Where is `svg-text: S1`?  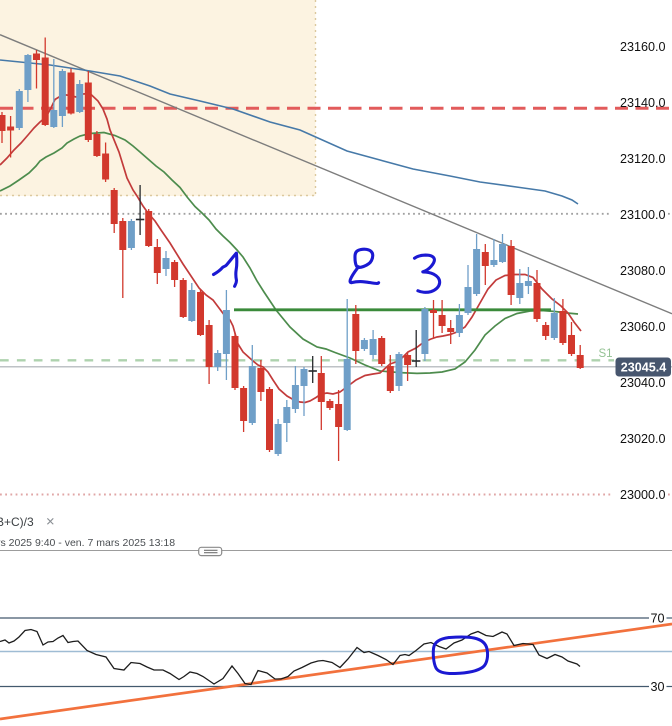
svg-text: S1 is located at coordinates (606, 354).